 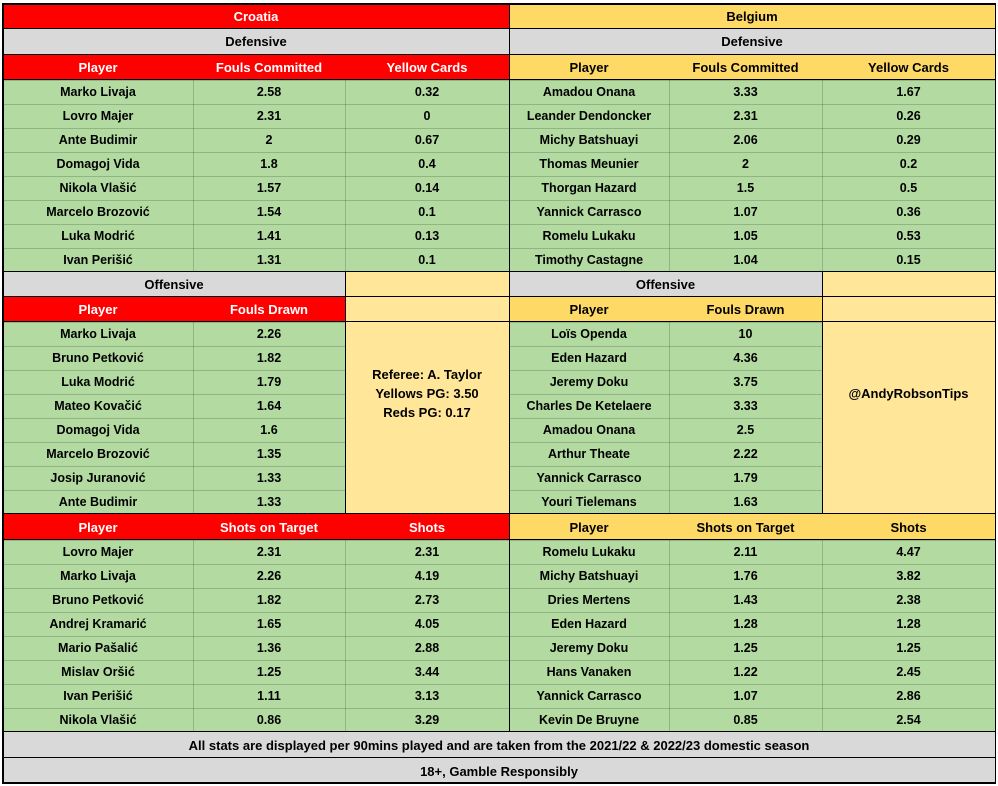 What do you see at coordinates (499, 783) in the screenshot?
I see `border-bottom` at bounding box center [499, 783].